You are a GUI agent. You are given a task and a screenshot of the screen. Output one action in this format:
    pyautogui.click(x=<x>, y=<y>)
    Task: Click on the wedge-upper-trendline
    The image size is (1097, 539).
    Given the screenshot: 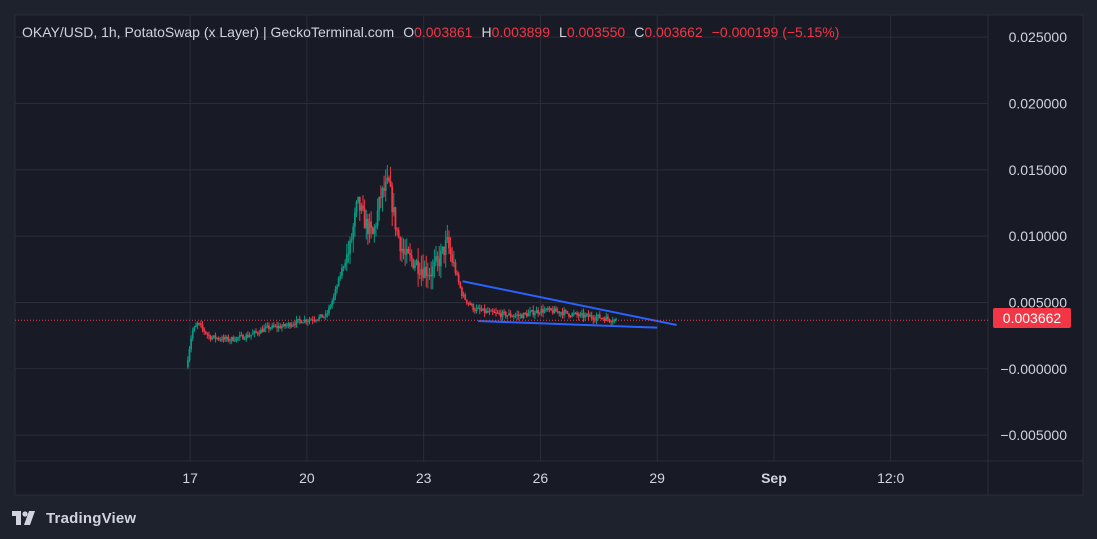 What is the action you would take?
    pyautogui.click(x=569, y=303)
    